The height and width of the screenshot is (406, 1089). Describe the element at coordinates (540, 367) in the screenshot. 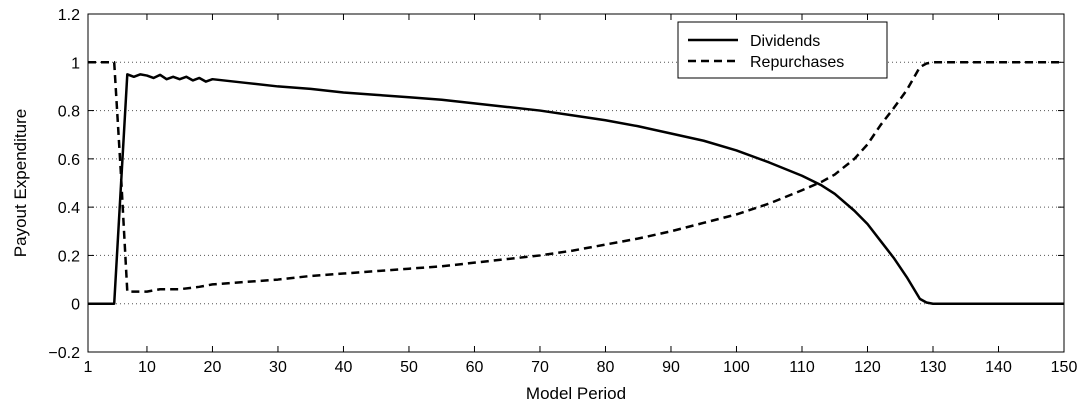

I see `x-tick-label-7: 70` at that location.